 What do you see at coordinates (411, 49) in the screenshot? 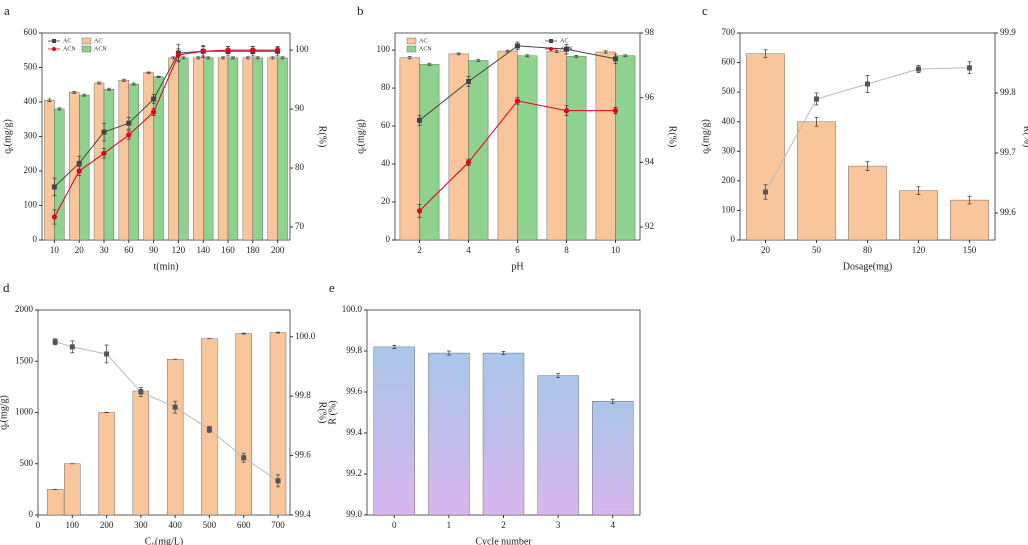
I see `legend-swatch` at bounding box center [411, 49].